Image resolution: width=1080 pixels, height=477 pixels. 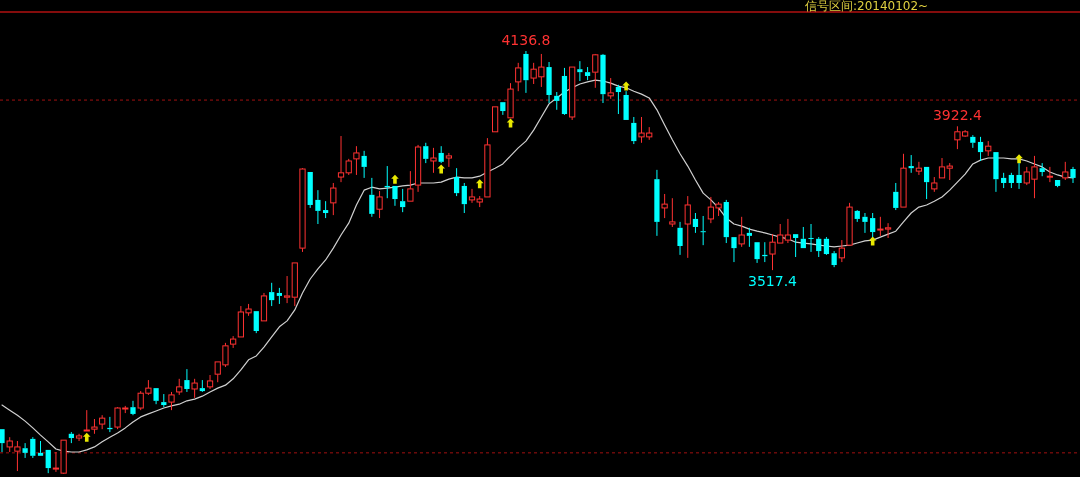 I want to click on annotation: 3517.4, so click(x=773, y=281).